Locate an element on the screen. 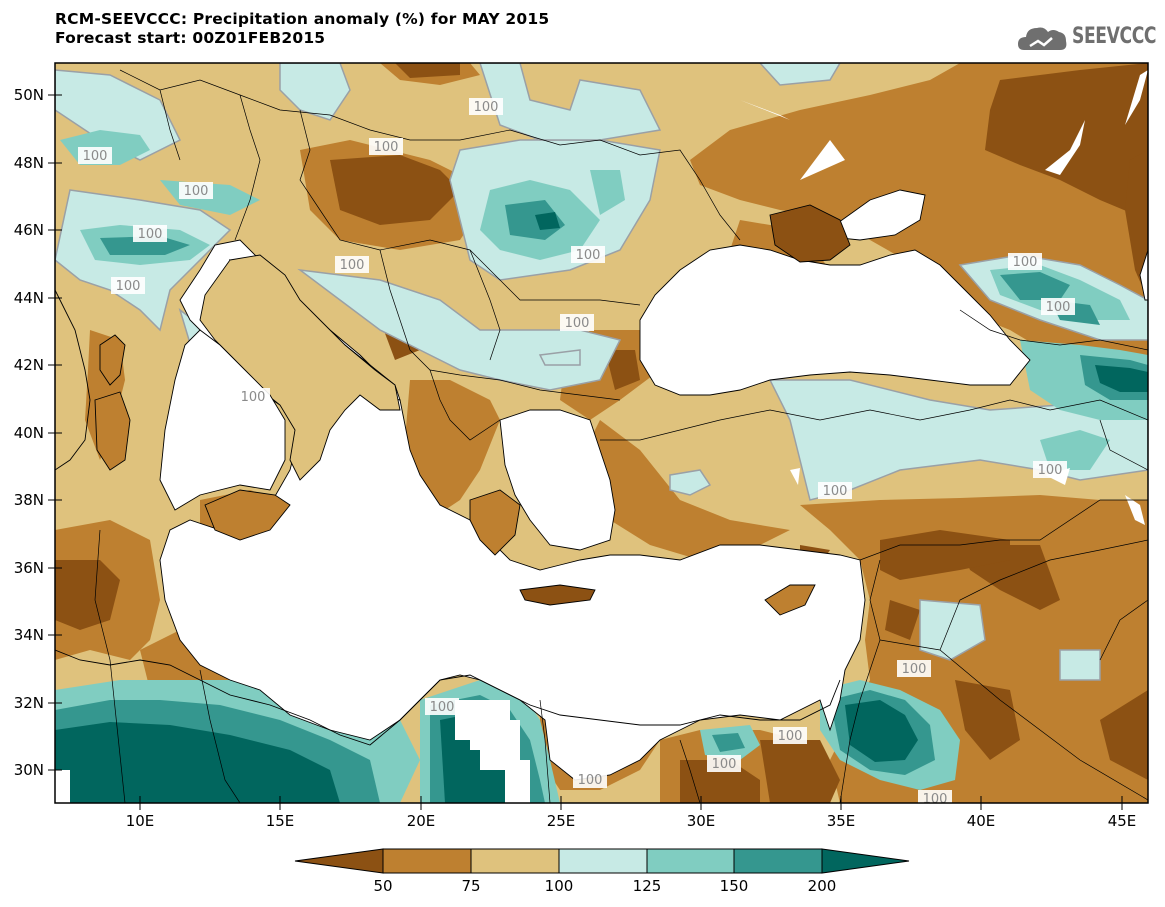 This screenshot has width=1165, height=907. sicily-island is located at coordinates (247, 515).